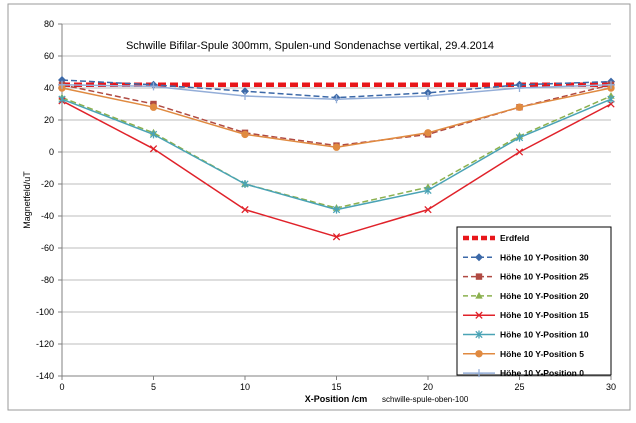 The height and width of the screenshot is (423, 636). Describe the element at coordinates (544, 315) in the screenshot. I see `legend-label: Höhe 10 Y-Position 15` at that location.